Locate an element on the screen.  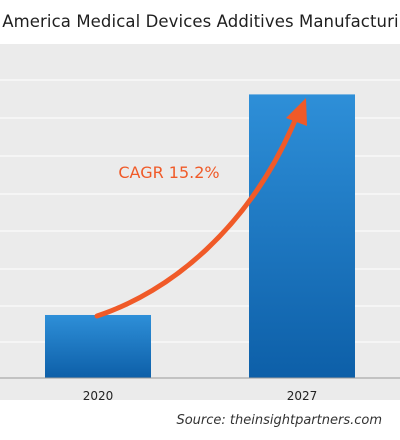
source-credit: Source: theinsightpartners.com is located at coordinates (279, 420).